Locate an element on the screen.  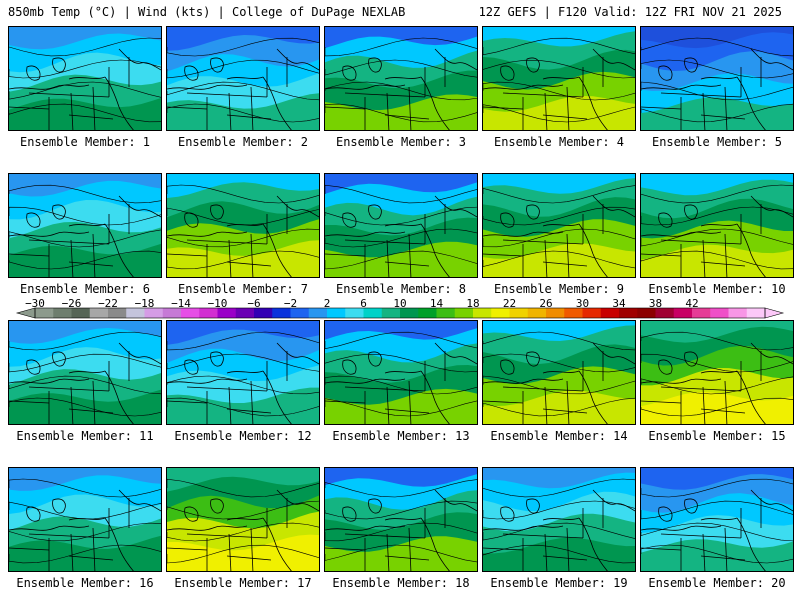
colorbar-tick-label: −30 is located at coordinates (35, 303).